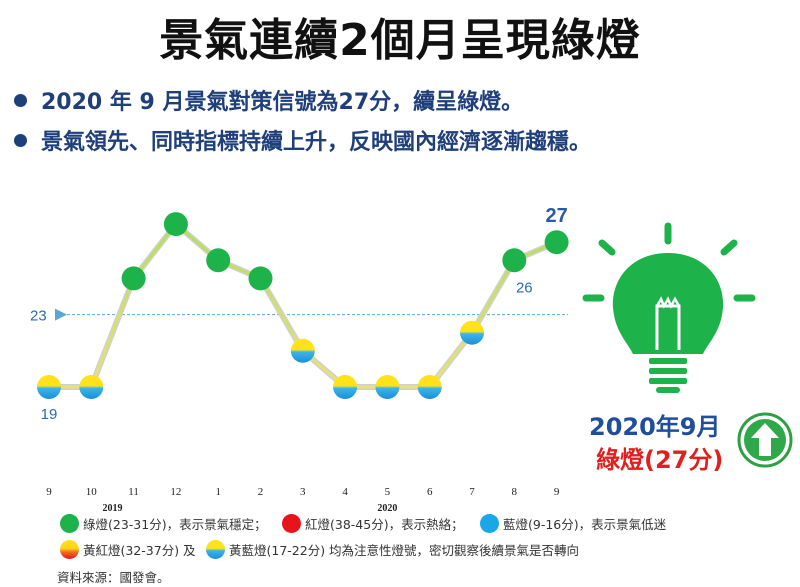  Describe the element at coordinates (384, 524) in the screenshot. I see `legend-text: 紅燈(38-45分)，表示熱絡；` at that location.